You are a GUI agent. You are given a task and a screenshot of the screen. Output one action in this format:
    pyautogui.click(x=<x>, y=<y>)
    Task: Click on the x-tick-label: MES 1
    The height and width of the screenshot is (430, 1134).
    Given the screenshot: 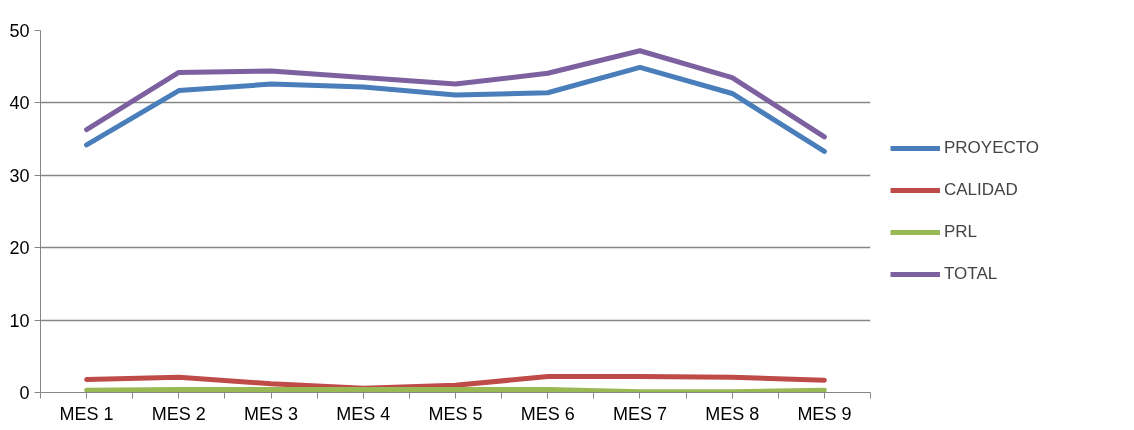 What is the action you would take?
    pyautogui.click(x=86, y=413)
    